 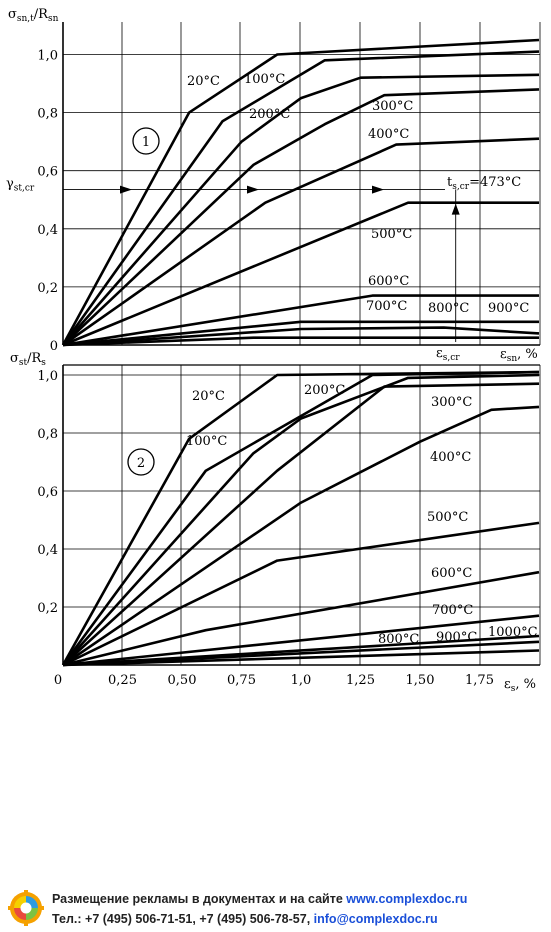 What do you see at coordinates (300, 274) in the screenshot?
I see `series-line-1-500c` at bounding box center [300, 274].